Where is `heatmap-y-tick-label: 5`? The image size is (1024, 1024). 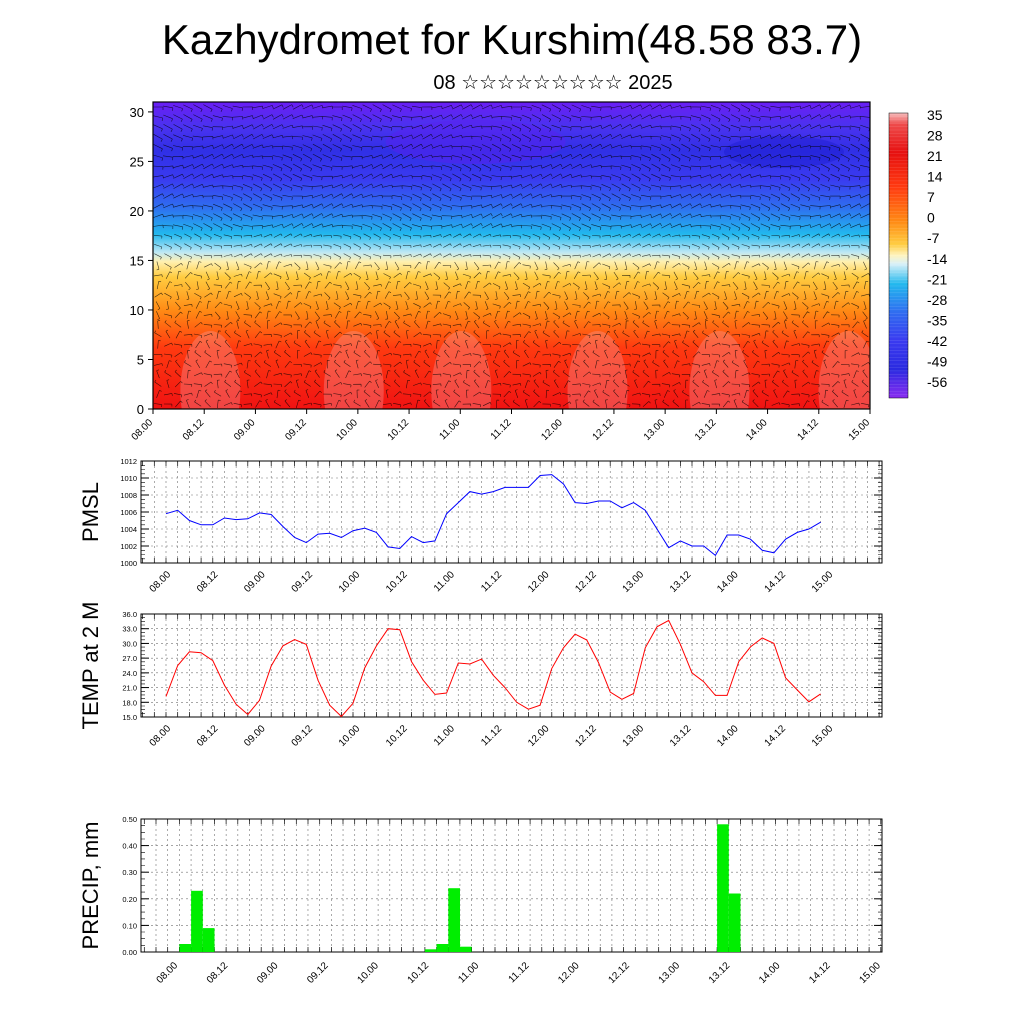 heatmap-y-tick-label: 5 is located at coordinates (140, 359).